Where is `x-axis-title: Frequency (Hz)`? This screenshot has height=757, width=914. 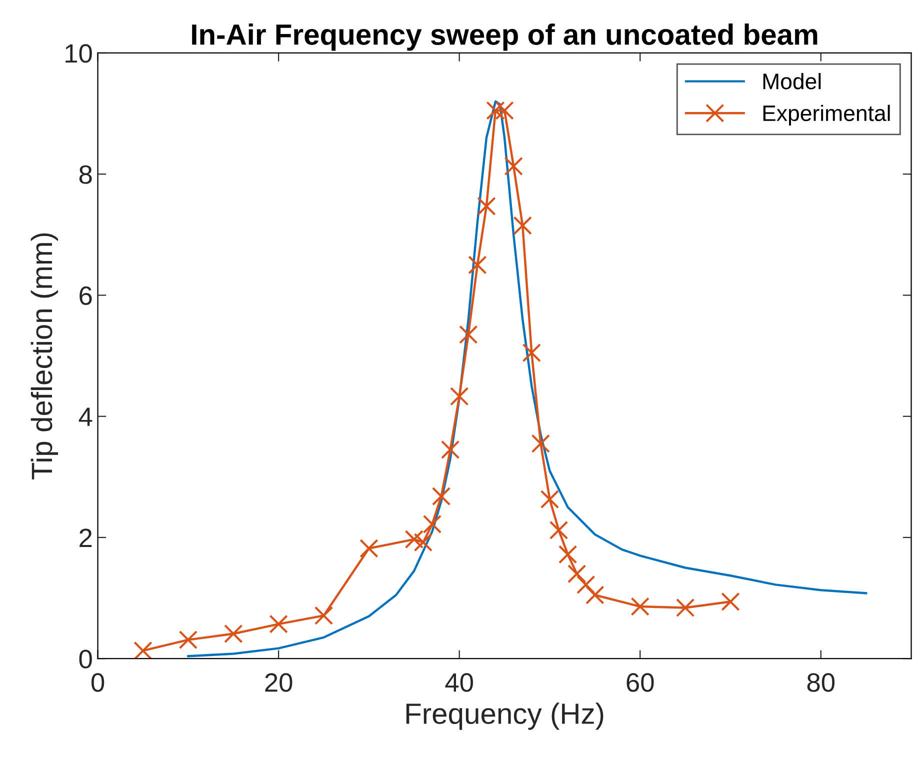
x-axis-title: Frequency (Hz) is located at coordinates (505, 716).